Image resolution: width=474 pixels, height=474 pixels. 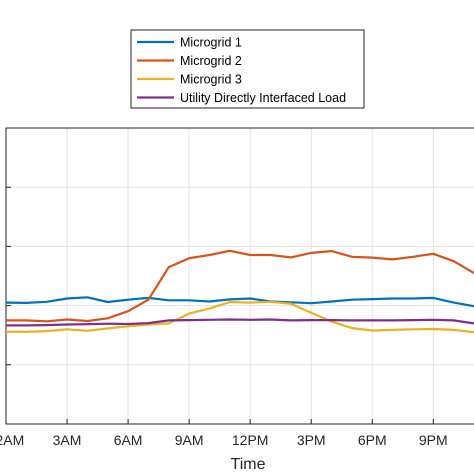 What do you see at coordinates (128, 440) in the screenshot?
I see `x-tick-label: 6AM` at bounding box center [128, 440].